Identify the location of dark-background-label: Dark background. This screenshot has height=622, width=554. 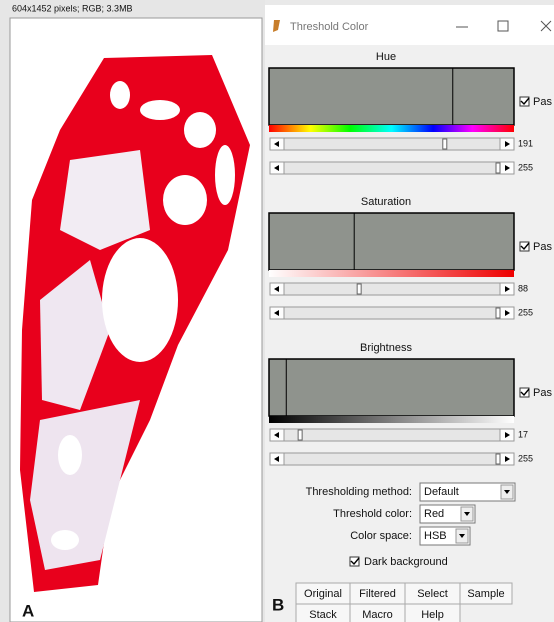
(406, 562).